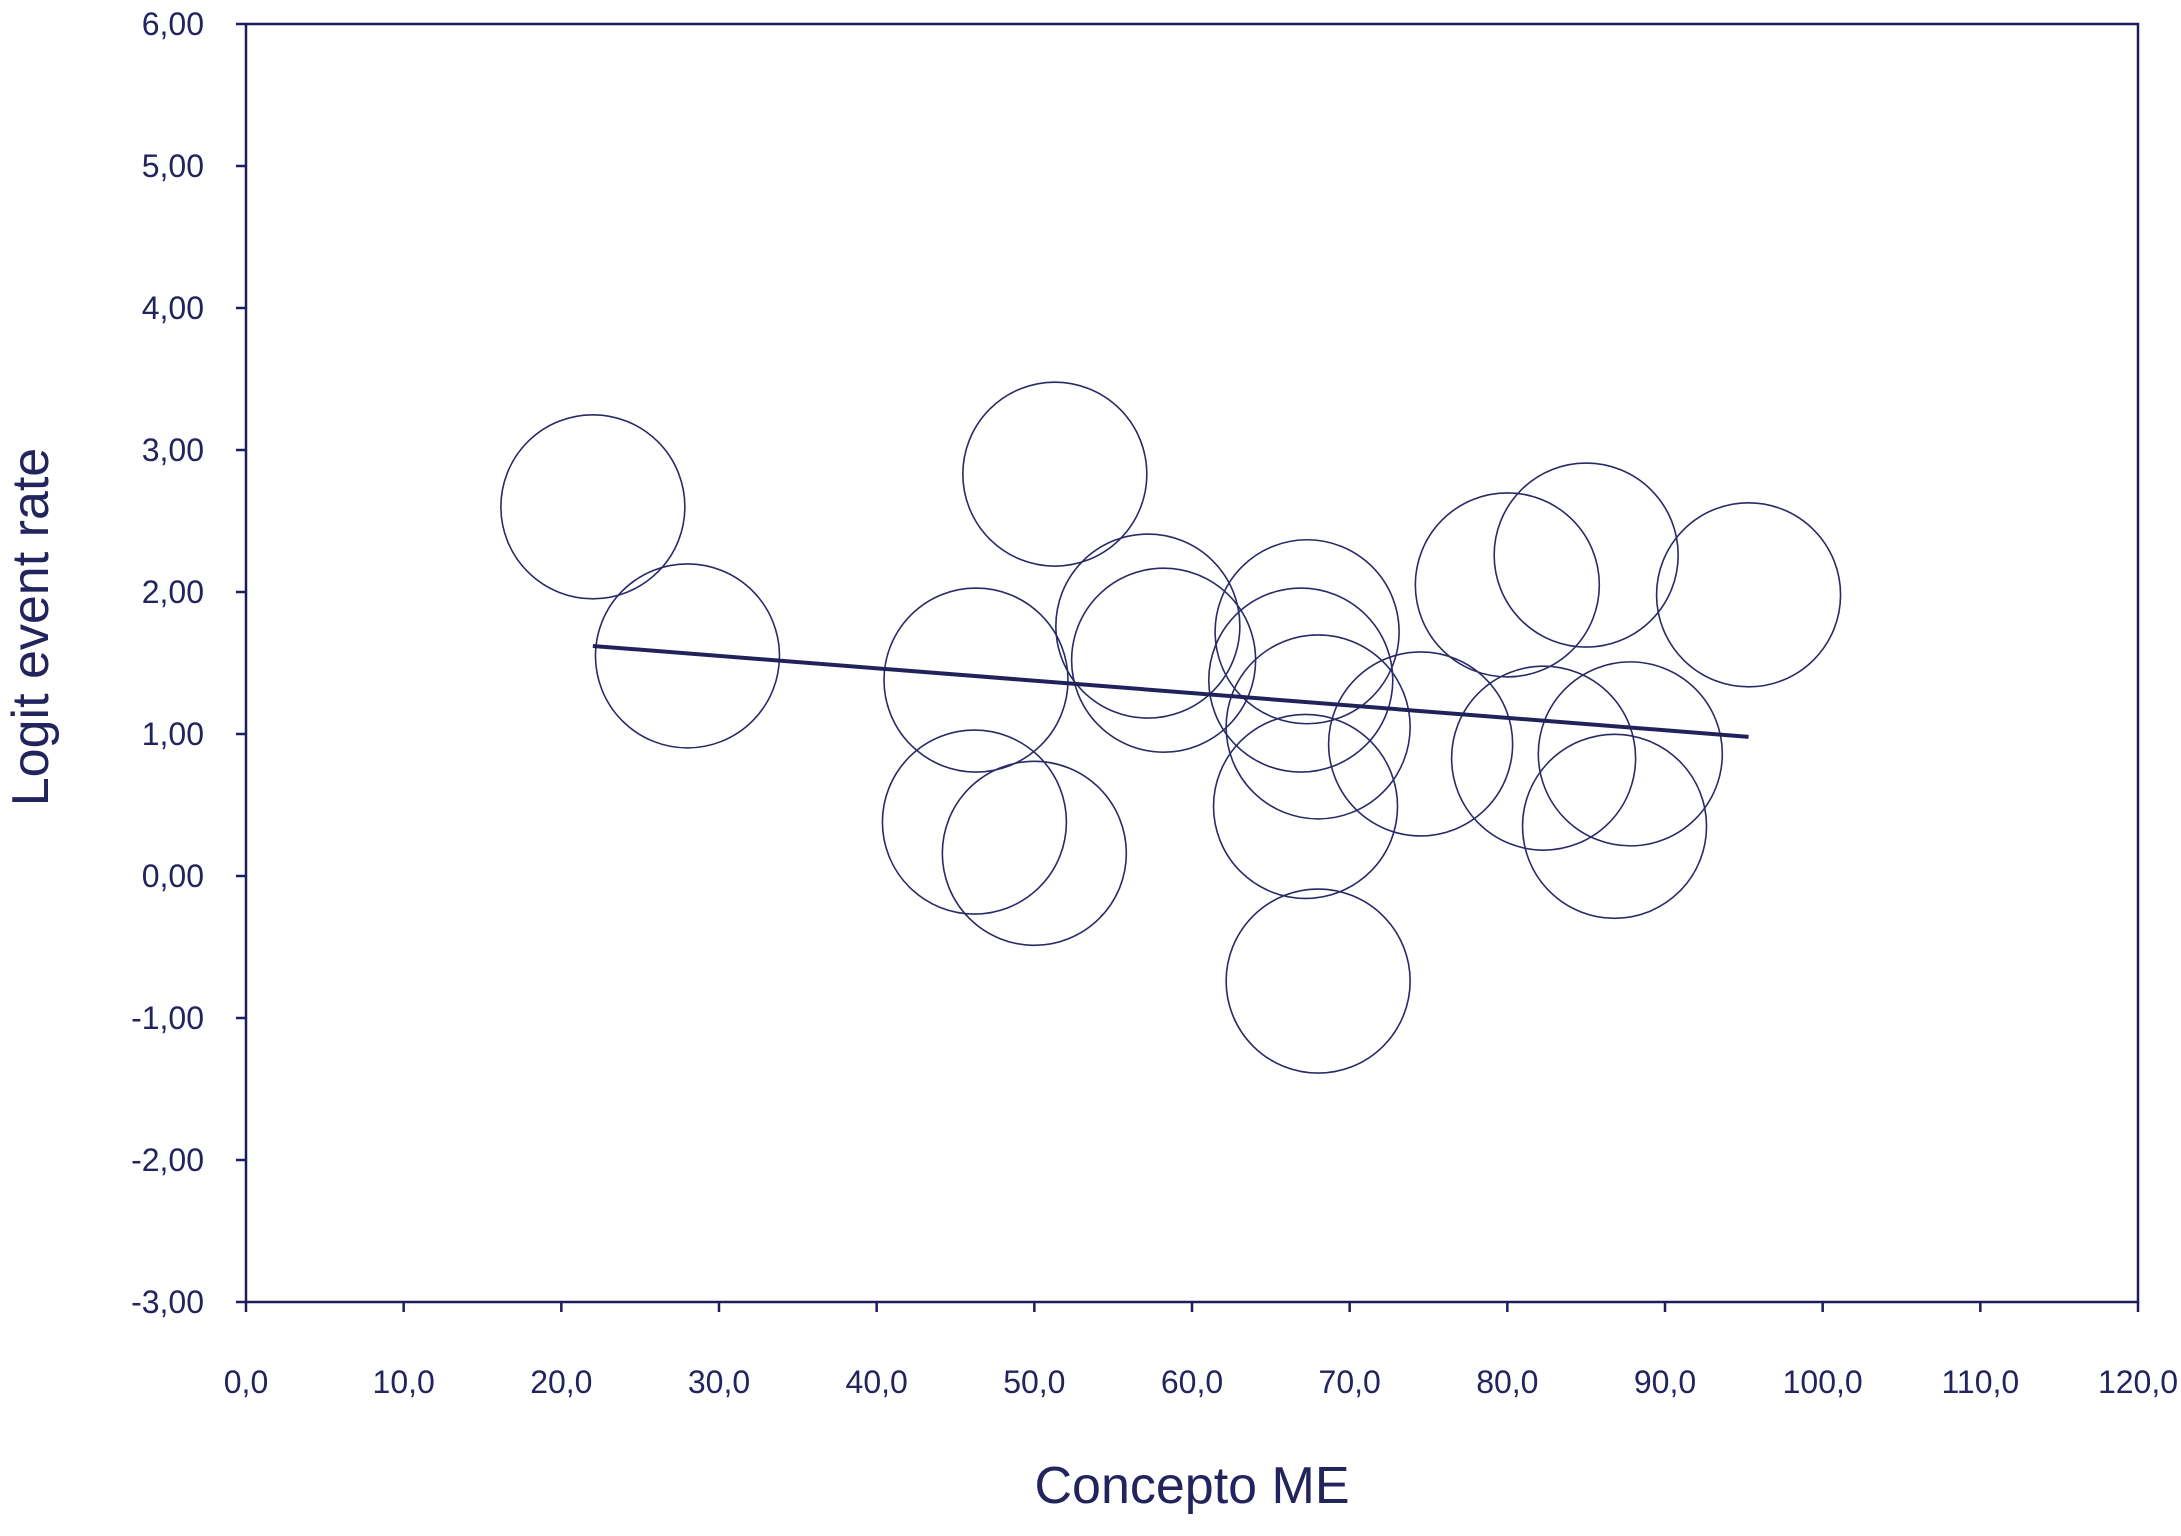  What do you see at coordinates (173, 734) in the screenshot?
I see `y-tick-label: 1,00` at bounding box center [173, 734].